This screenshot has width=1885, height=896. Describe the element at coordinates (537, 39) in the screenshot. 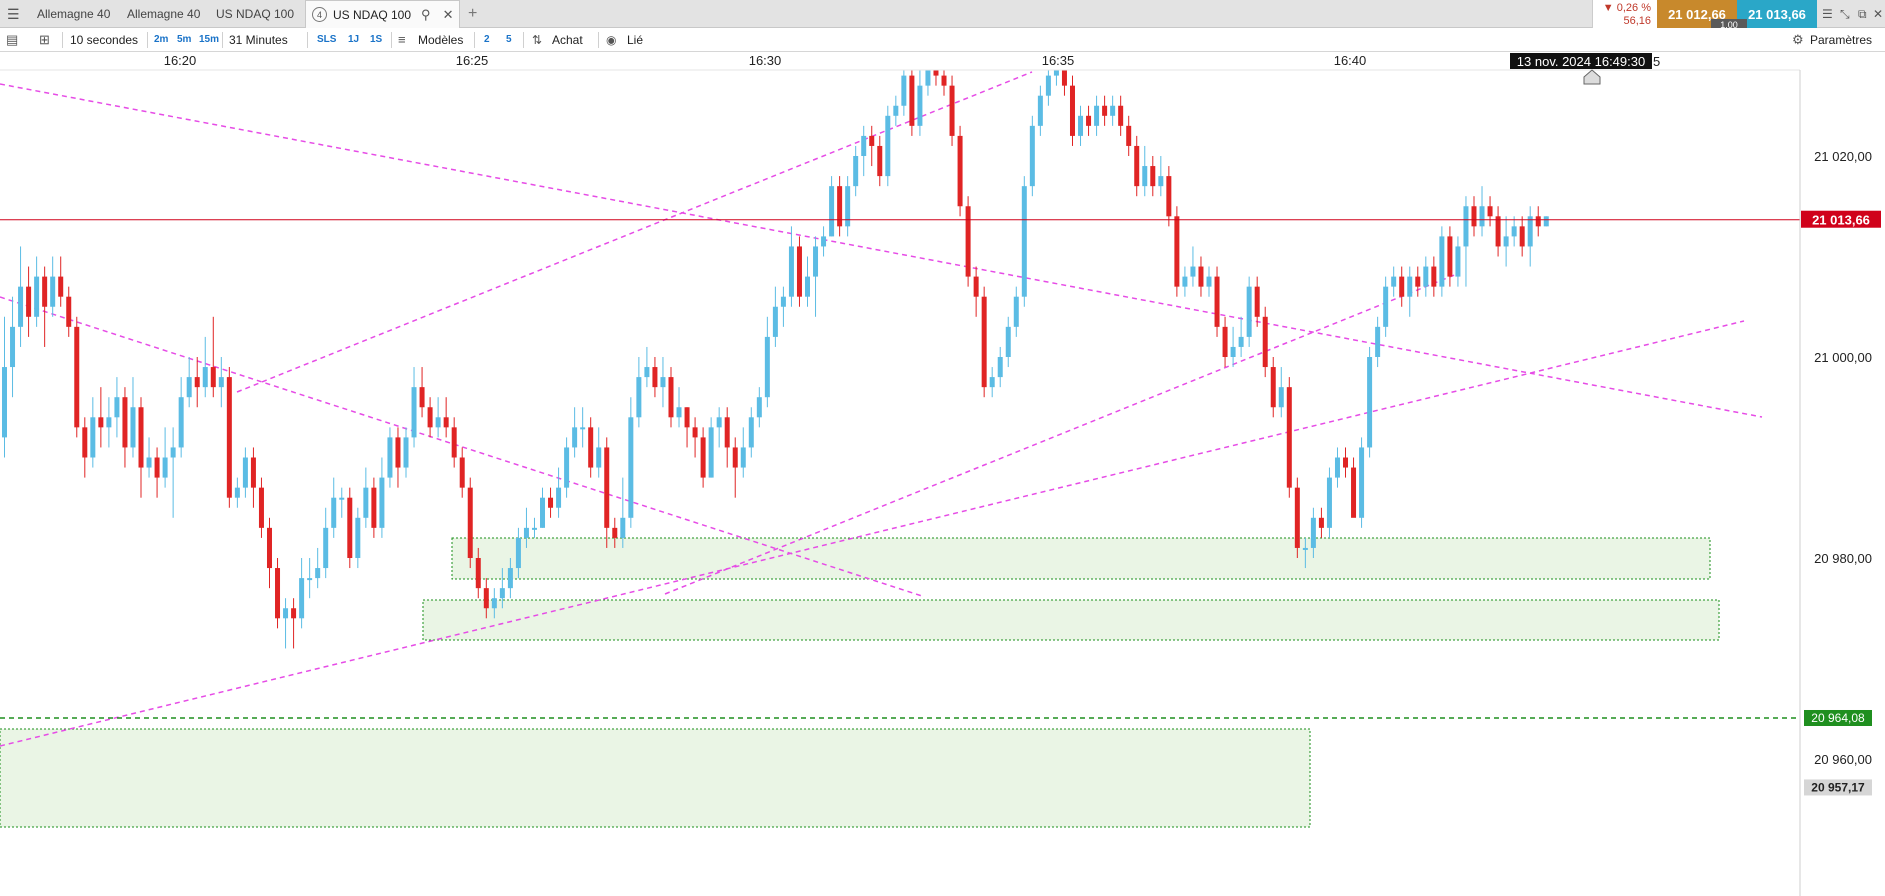

I see `order-icon: ⇅` at that location.